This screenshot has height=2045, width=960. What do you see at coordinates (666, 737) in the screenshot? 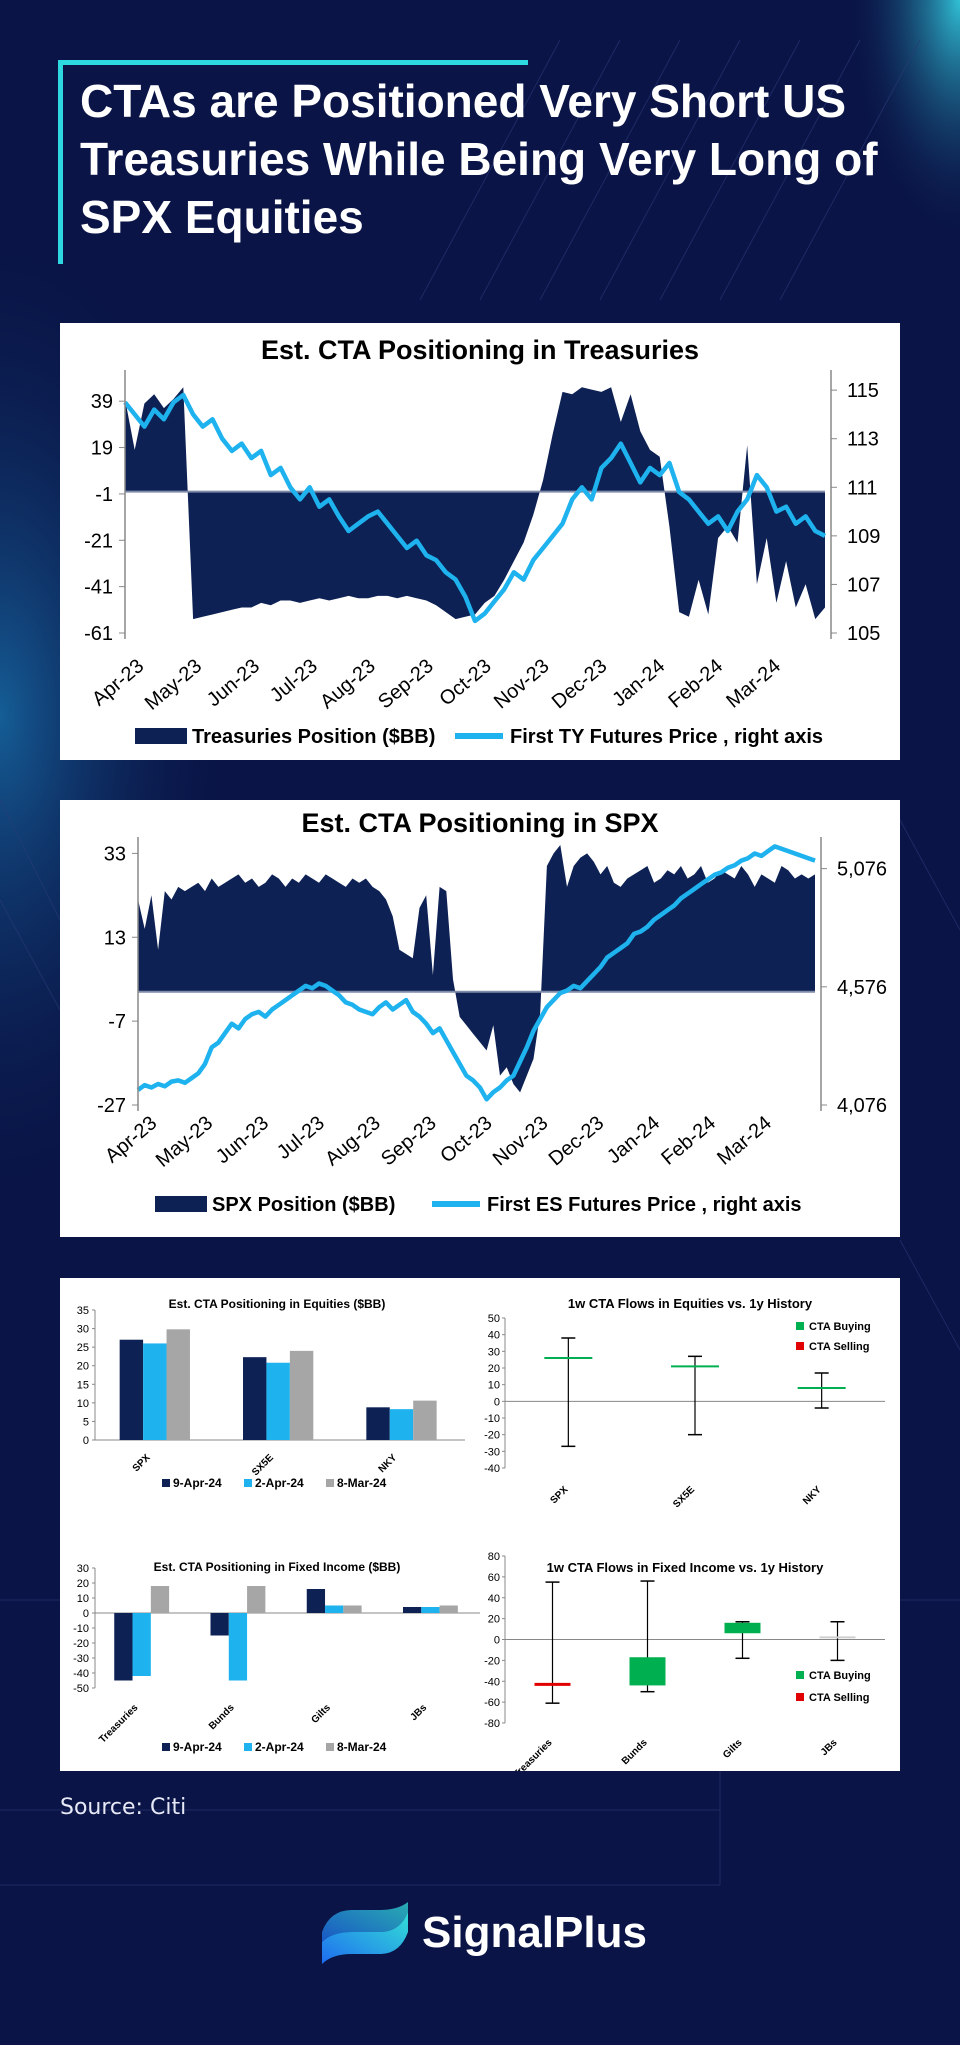
I see `legend-label-price: First TY Futures Price , right axis` at bounding box center [666, 737].